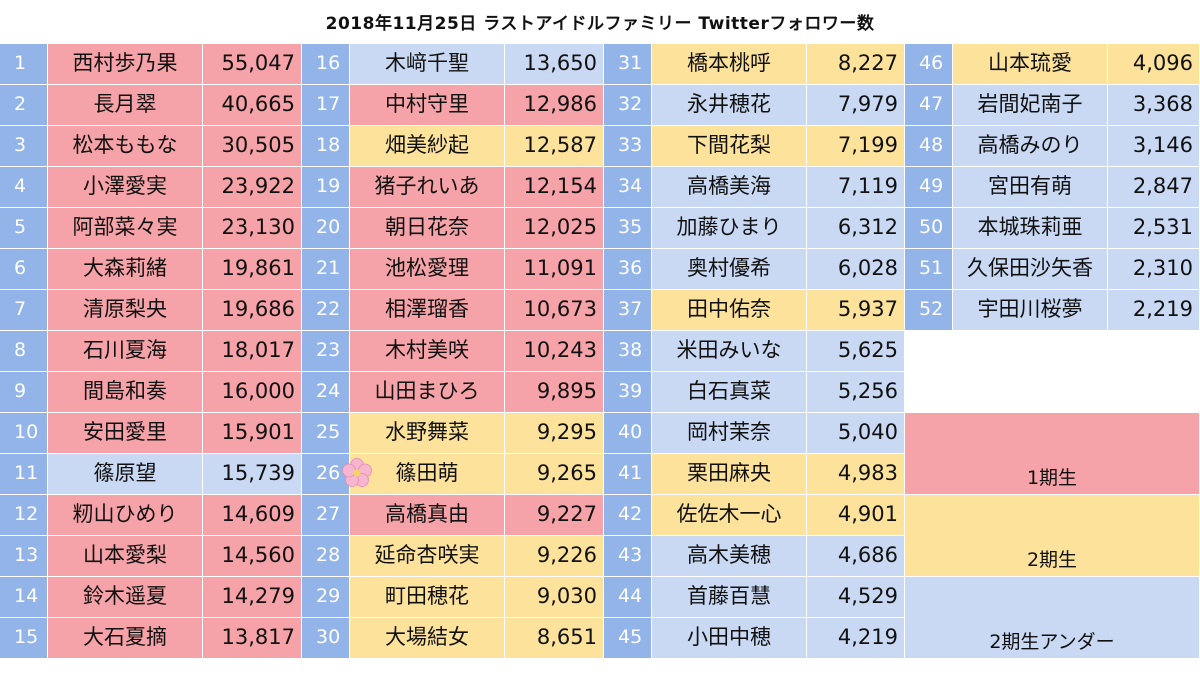  I want to click on legend-gen2: 2期生, so click(1052, 536).